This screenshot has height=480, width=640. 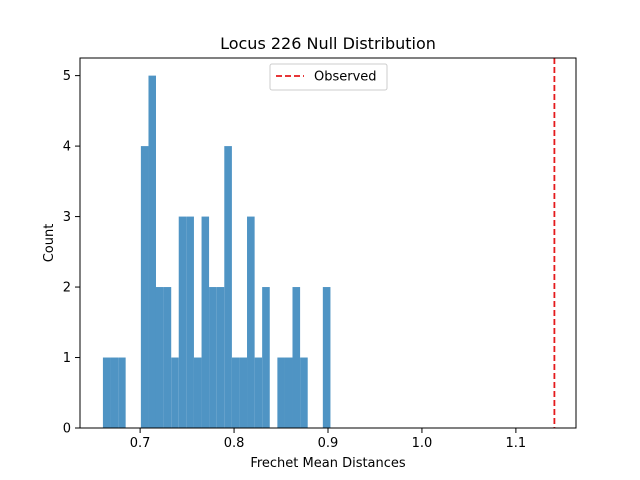 I want to click on x-axis-ticks: 0.7 0.8 0.9 1.0 1.1, so click(x=328, y=439).